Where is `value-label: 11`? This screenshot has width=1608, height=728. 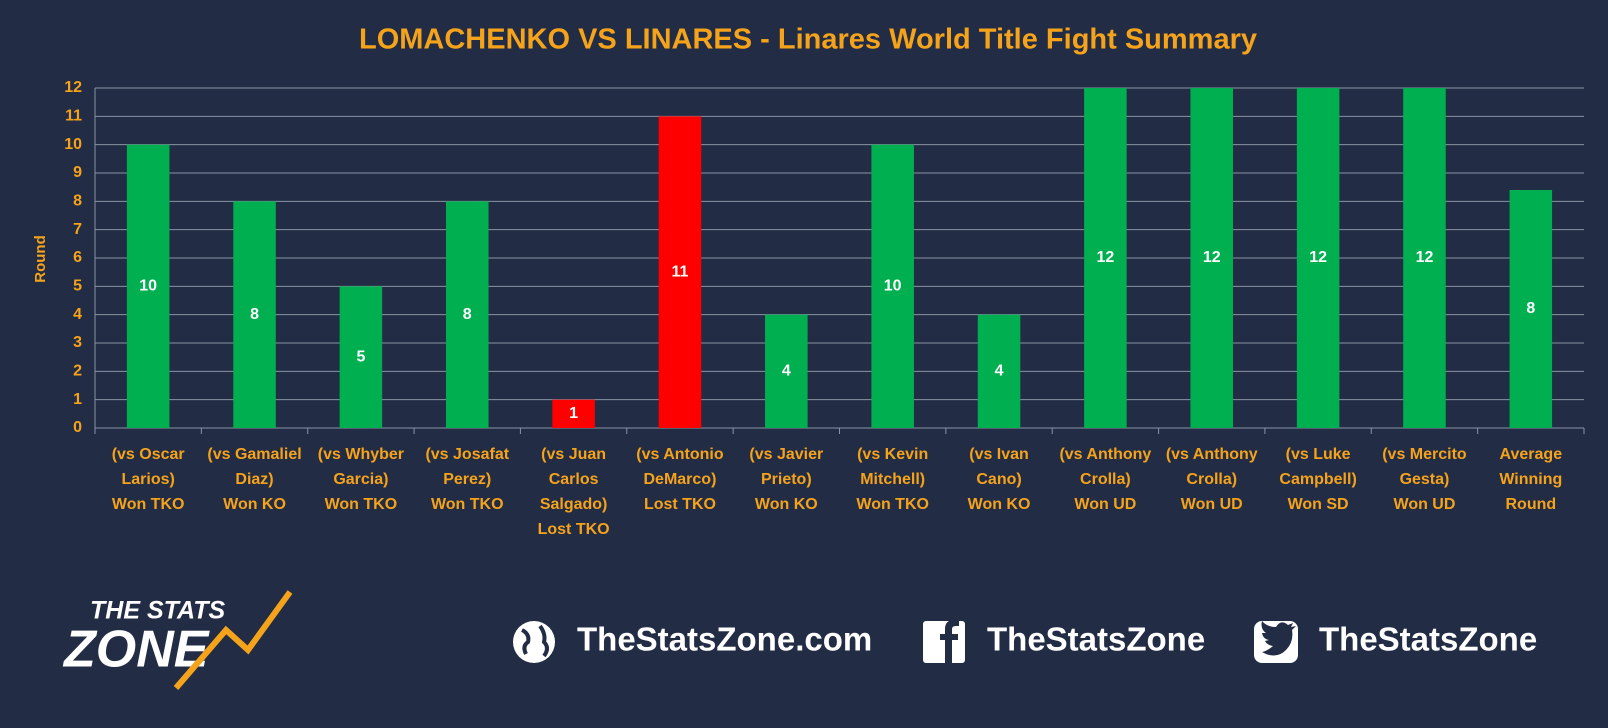
value-label: 11 is located at coordinates (680, 271).